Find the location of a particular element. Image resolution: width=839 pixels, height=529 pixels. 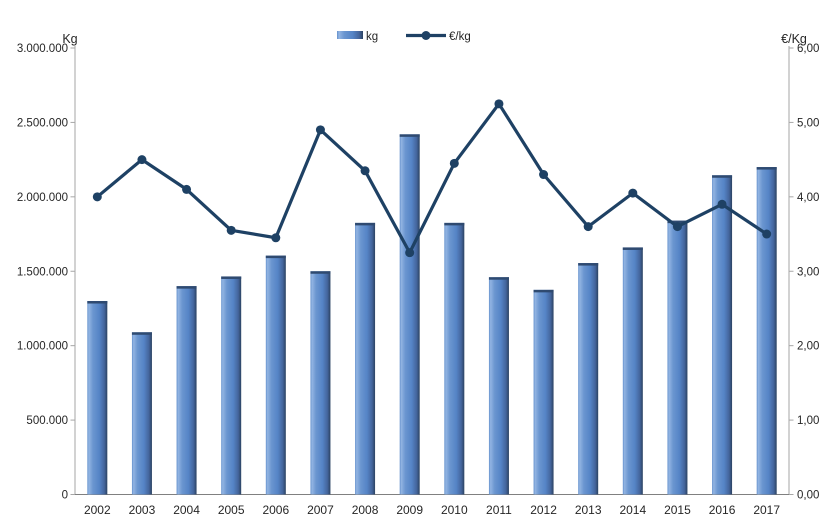

x-axis-label-2017: 2017 is located at coordinates (766, 510).